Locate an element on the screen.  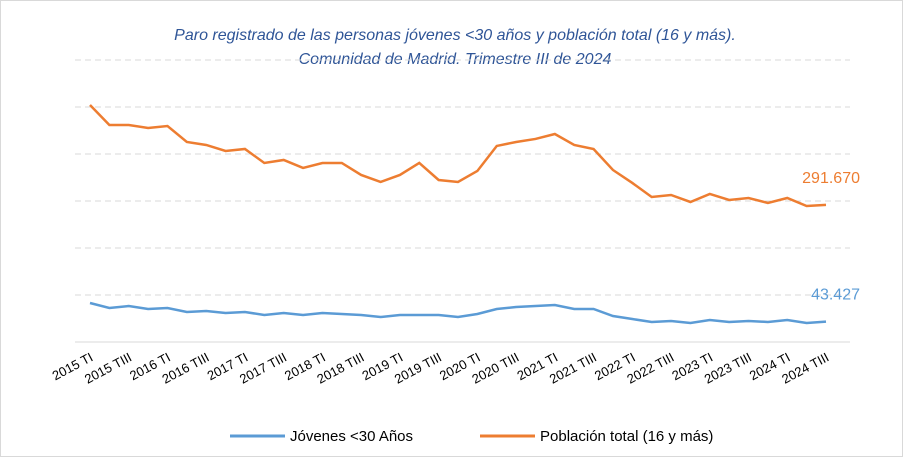
data-label: 291.670 is located at coordinates (831, 178).